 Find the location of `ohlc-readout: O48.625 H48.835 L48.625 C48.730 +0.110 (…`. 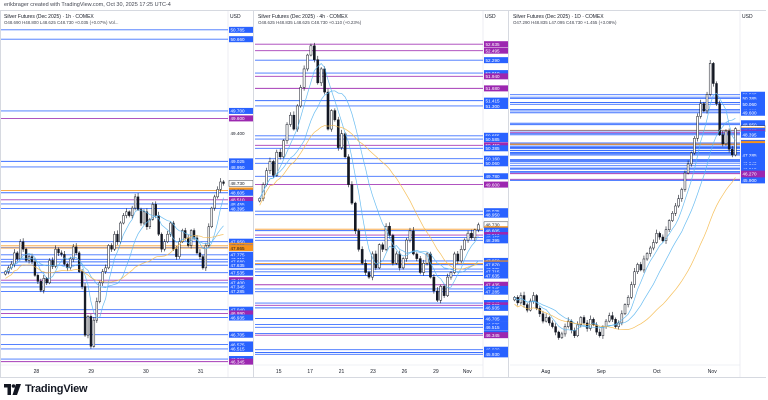

ohlc-readout: O48.625 H48.835 L48.625 C48.730 +0.110 (… is located at coordinates (310, 22).